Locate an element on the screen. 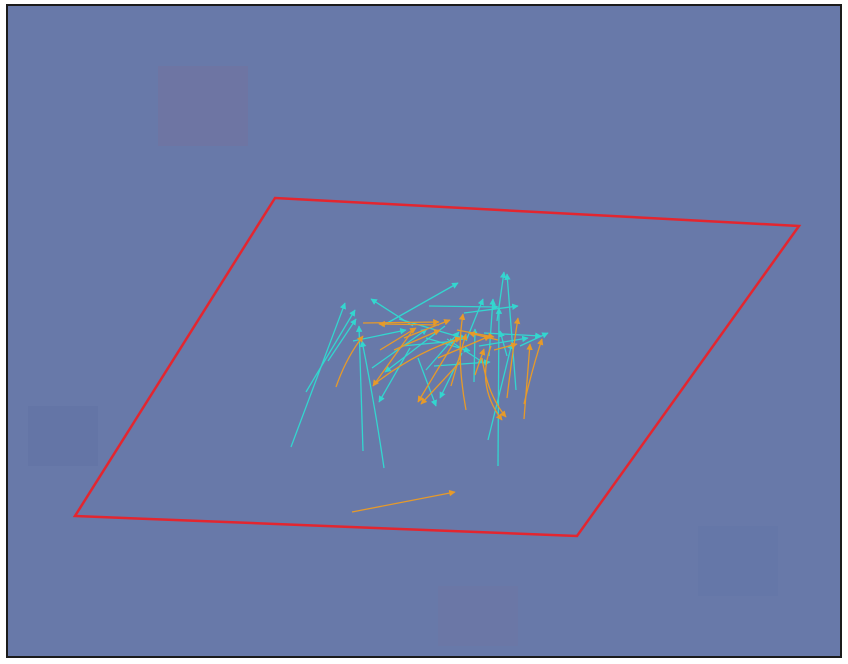  cyan-arrows is located at coordinates (419, 370).